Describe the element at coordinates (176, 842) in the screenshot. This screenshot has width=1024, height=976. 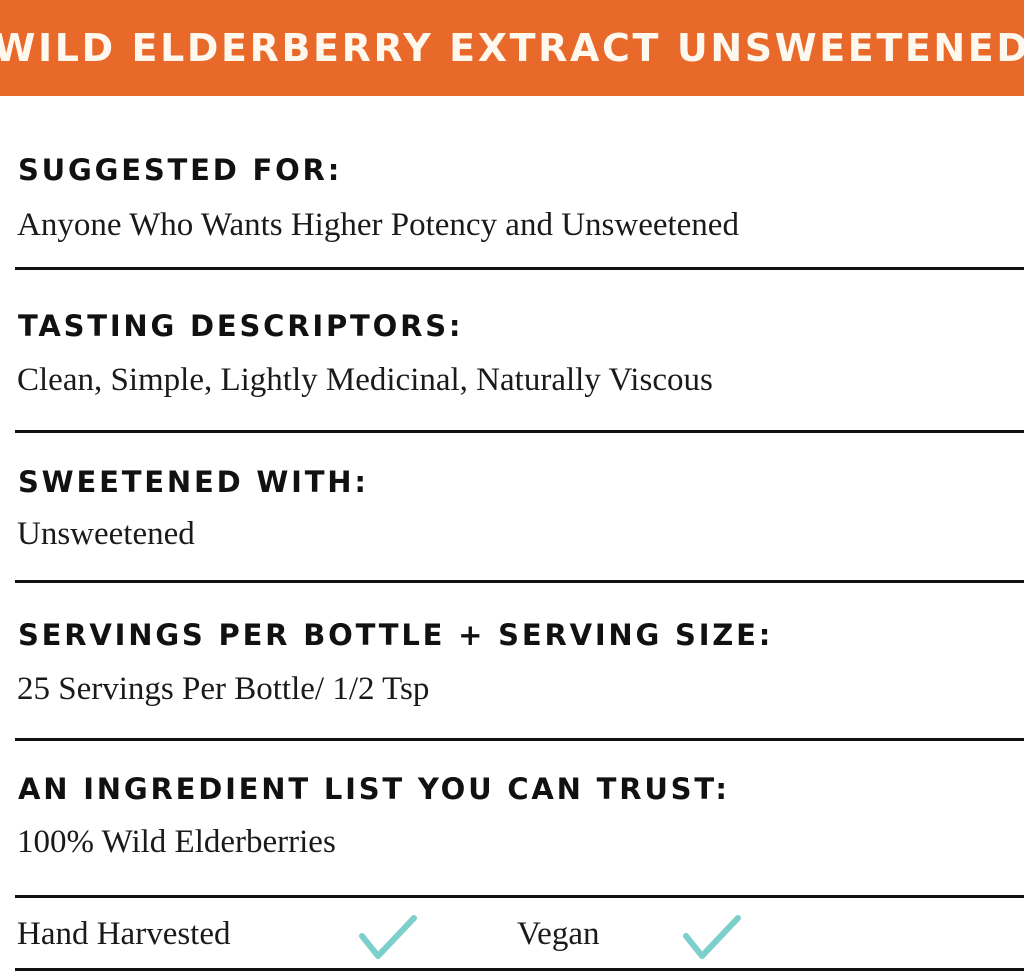
I see `section-value-ingredients: 100% Wild Elderberries` at that location.